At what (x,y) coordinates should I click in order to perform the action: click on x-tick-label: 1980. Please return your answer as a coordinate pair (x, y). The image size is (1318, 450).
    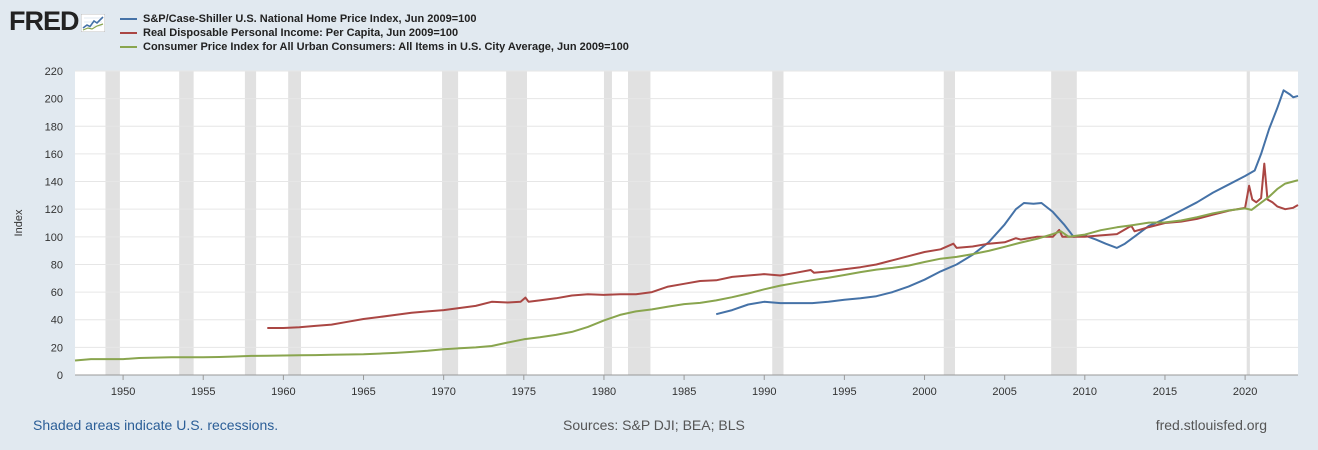
    Looking at the image, I should click on (604, 392).